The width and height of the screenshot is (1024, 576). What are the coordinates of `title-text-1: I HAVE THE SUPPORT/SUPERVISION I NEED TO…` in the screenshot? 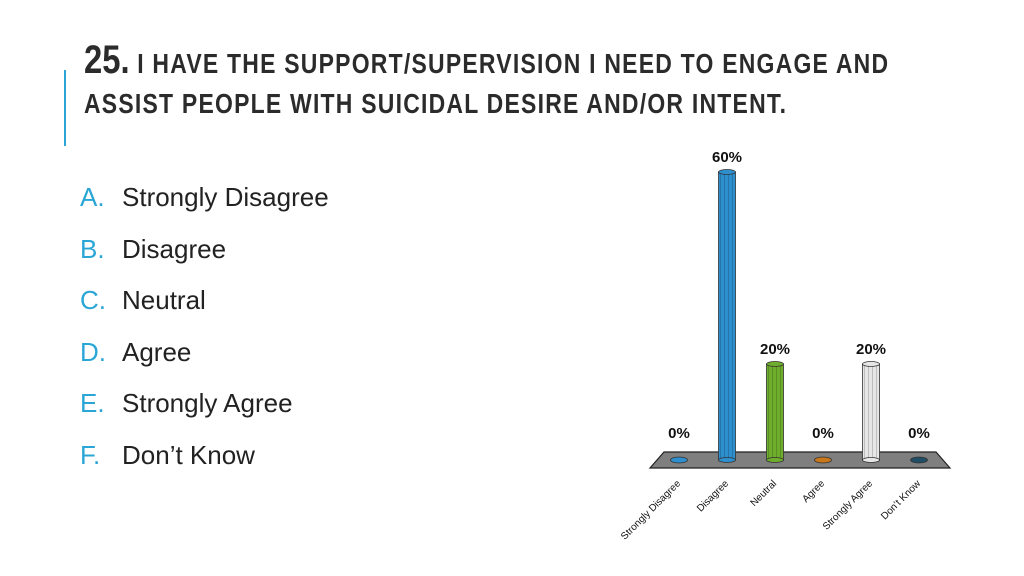 It's located at (513, 63).